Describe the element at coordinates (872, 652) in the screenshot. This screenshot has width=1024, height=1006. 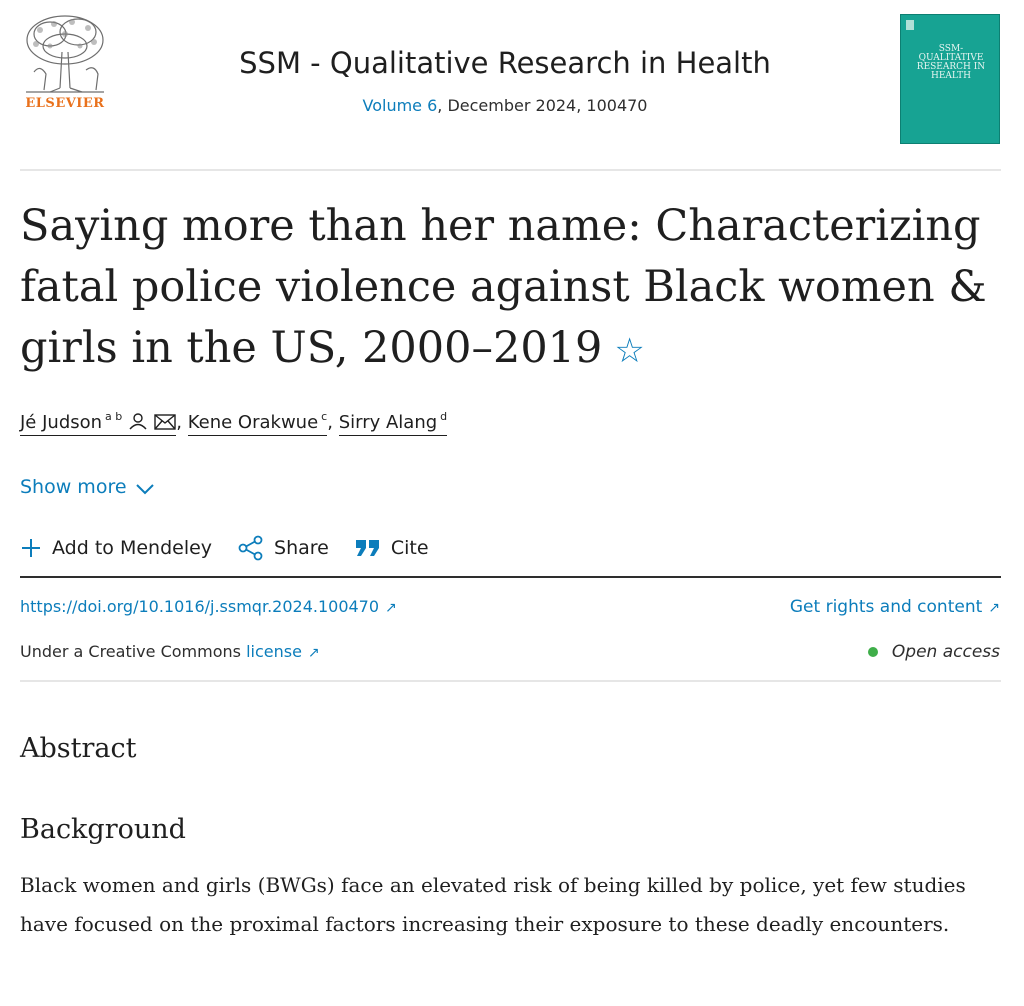
I see `open-access-dot-icon` at that location.